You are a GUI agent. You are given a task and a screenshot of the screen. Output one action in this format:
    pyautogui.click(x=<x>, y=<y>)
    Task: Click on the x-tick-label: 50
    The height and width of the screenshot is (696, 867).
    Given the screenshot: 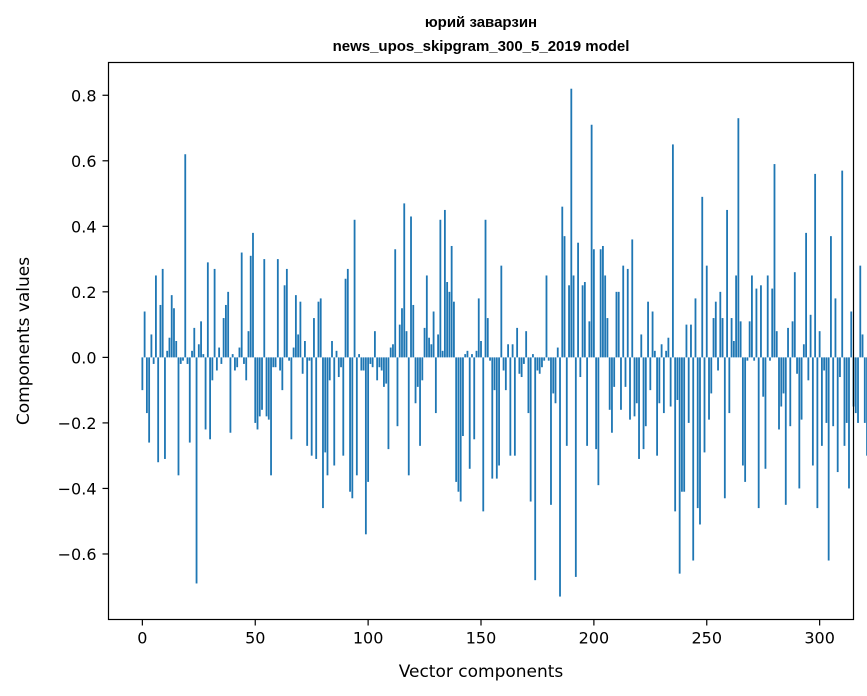 What is the action you would take?
    pyautogui.click(x=255, y=638)
    